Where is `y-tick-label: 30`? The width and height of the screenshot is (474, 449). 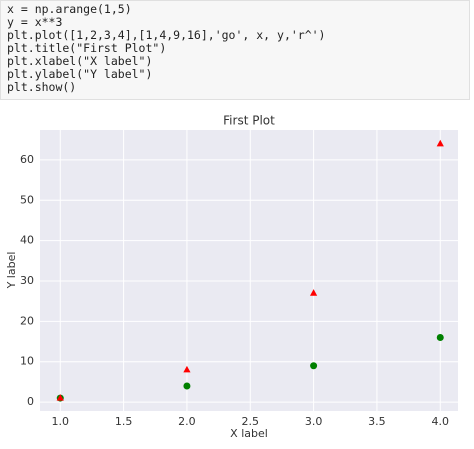
y-tick-label: 30 is located at coordinates (27, 280).